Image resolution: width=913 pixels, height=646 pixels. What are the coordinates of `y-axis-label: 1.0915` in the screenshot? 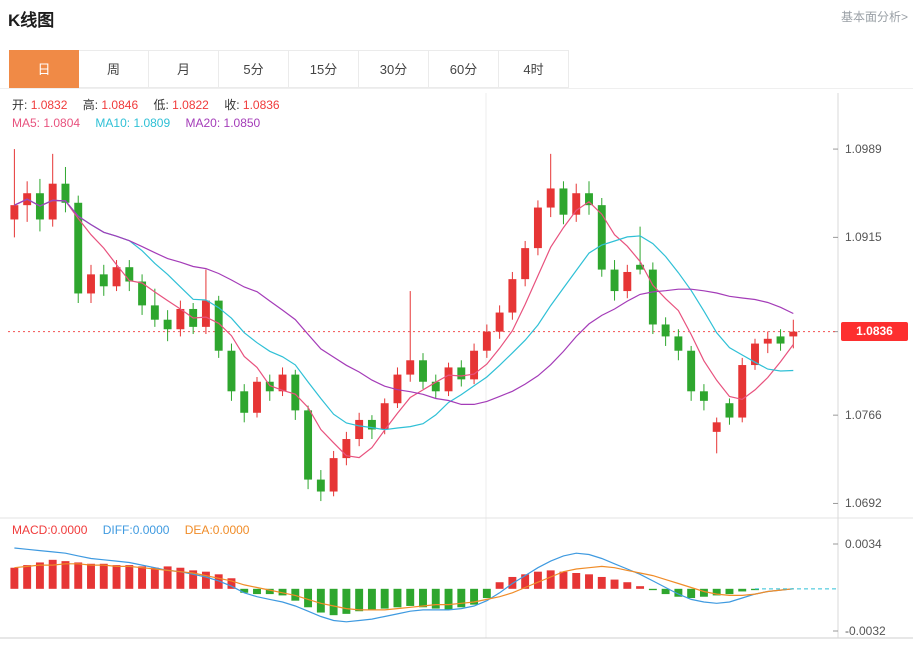 It's located at (863, 237).